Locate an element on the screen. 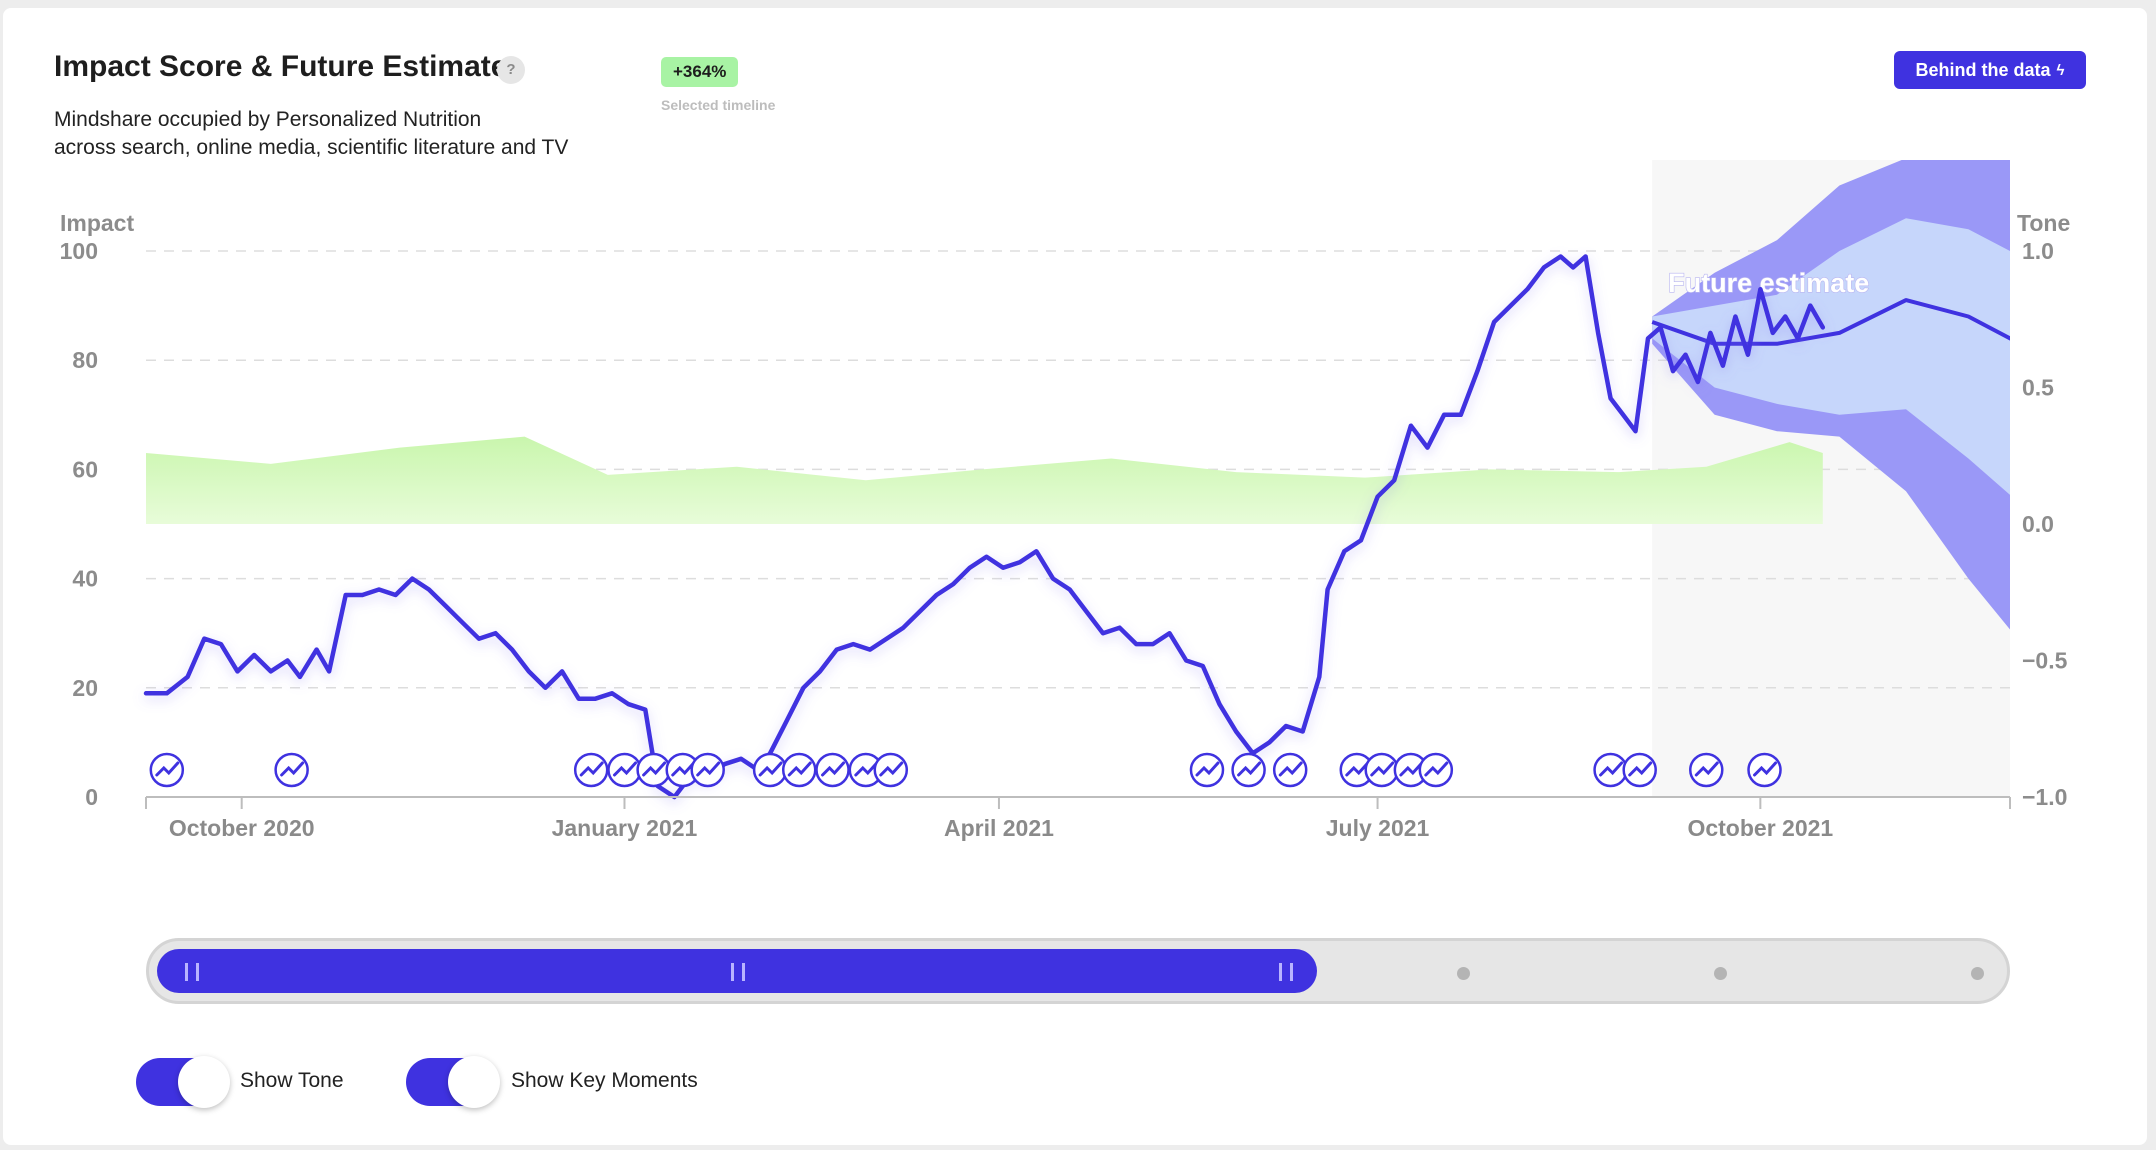 Image resolution: width=2156 pixels, height=1150 pixels. y2-tick-label: −0.5 is located at coordinates (2045, 661).